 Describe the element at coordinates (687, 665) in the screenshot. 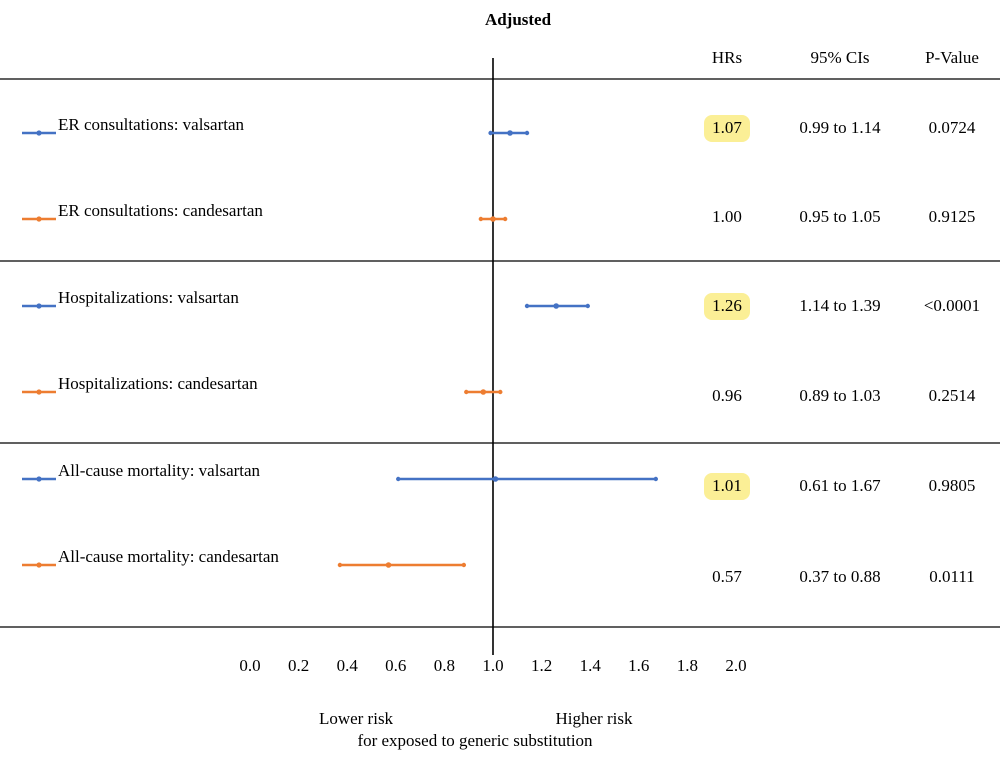

I see `x-tick-label: 1.8` at that location.